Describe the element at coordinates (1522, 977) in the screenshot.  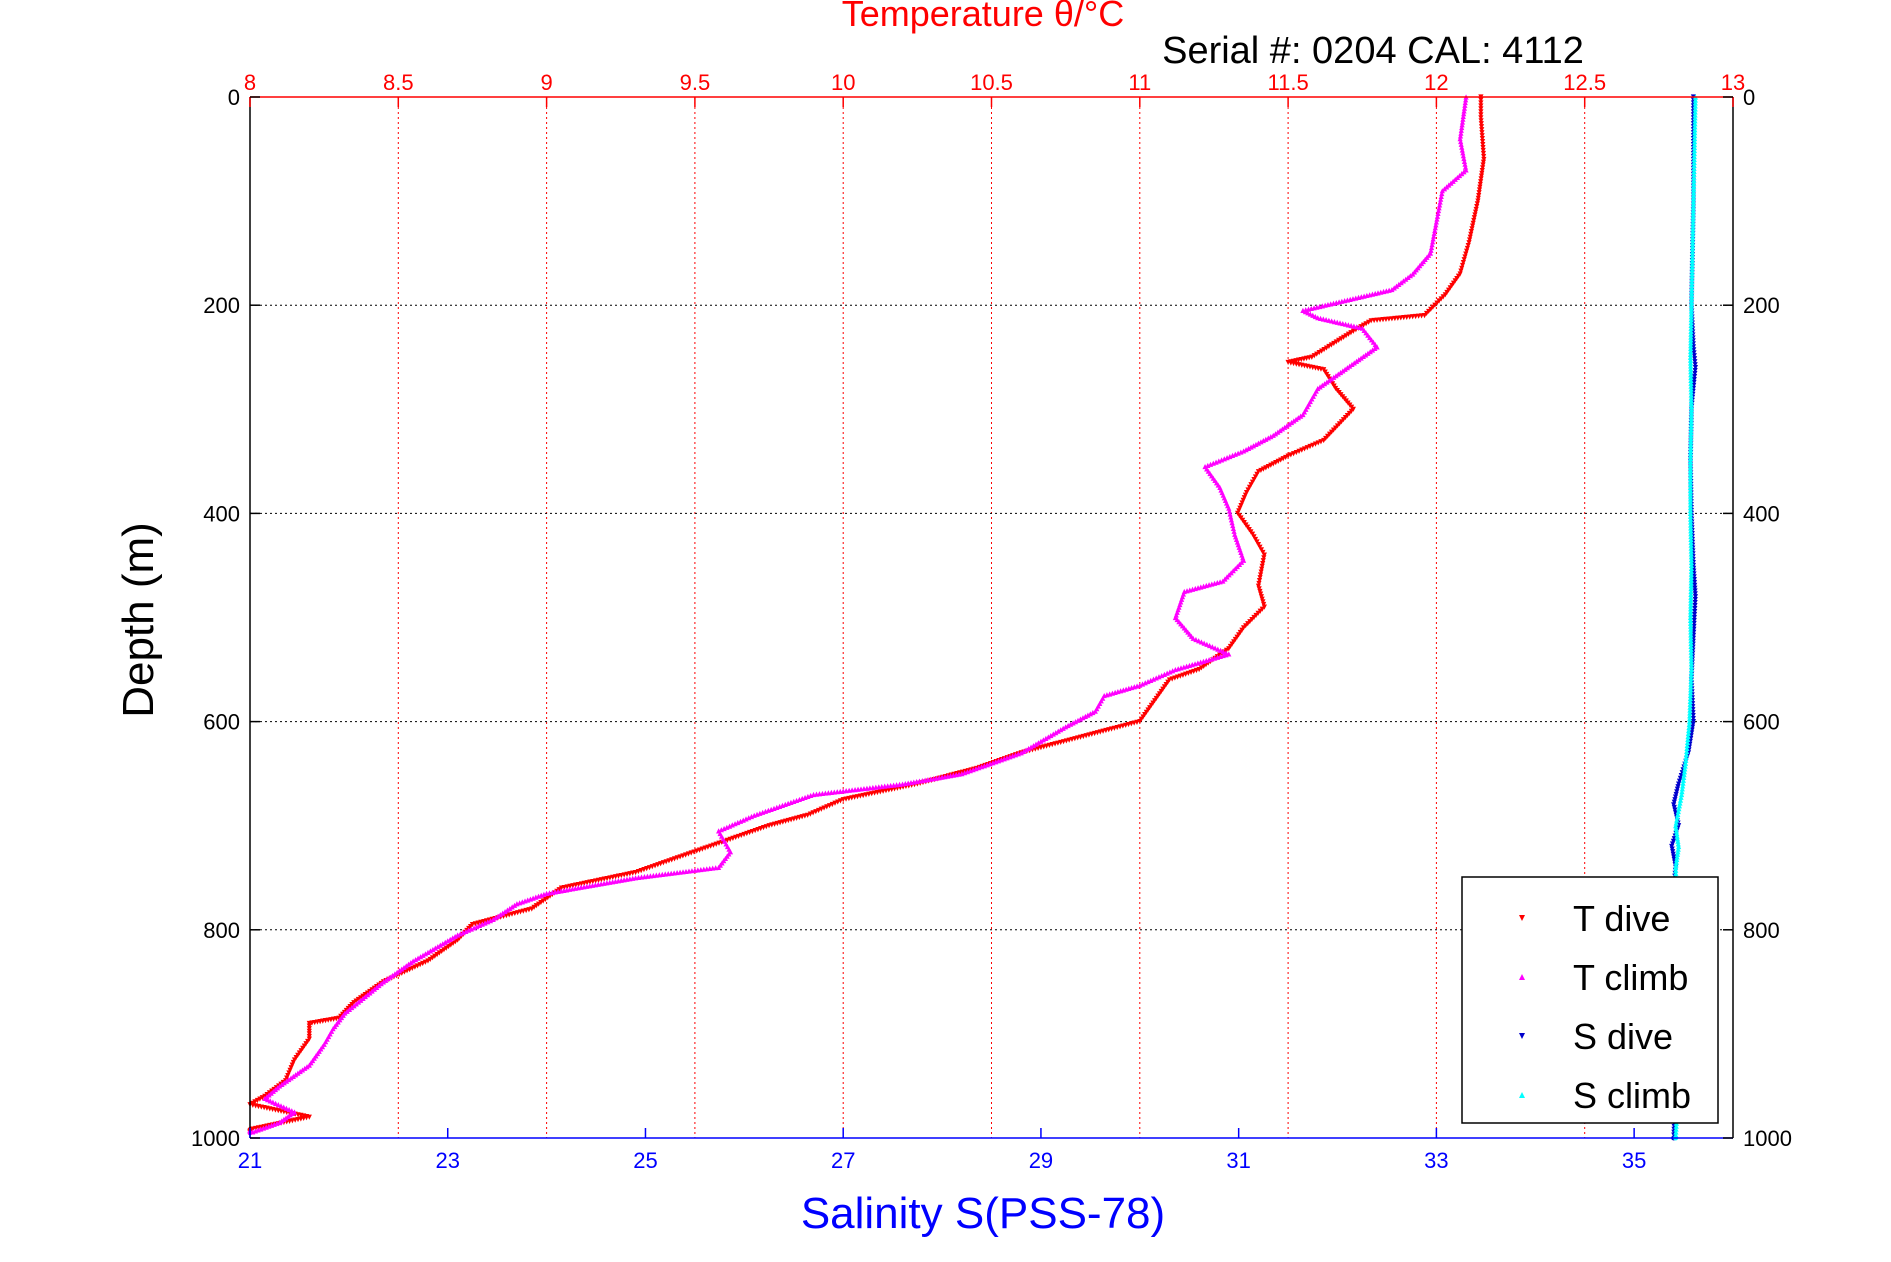
I see `legend-marker` at that location.